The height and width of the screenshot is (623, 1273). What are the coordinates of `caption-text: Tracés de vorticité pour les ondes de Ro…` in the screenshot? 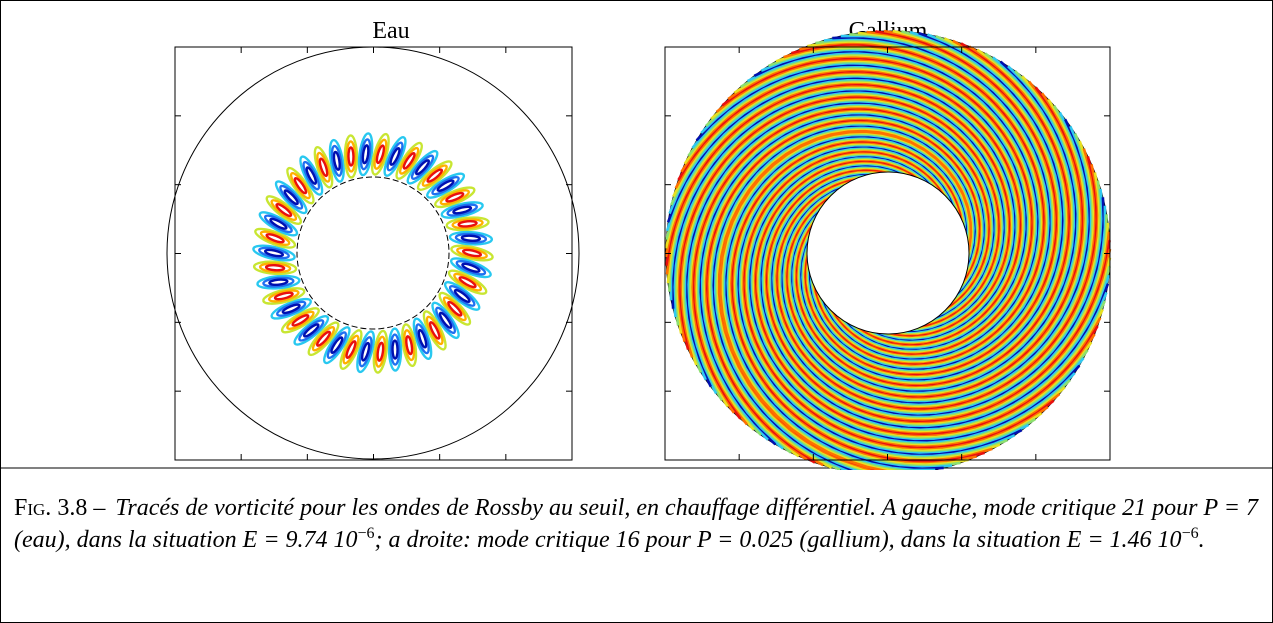 It's located at (636, 524).